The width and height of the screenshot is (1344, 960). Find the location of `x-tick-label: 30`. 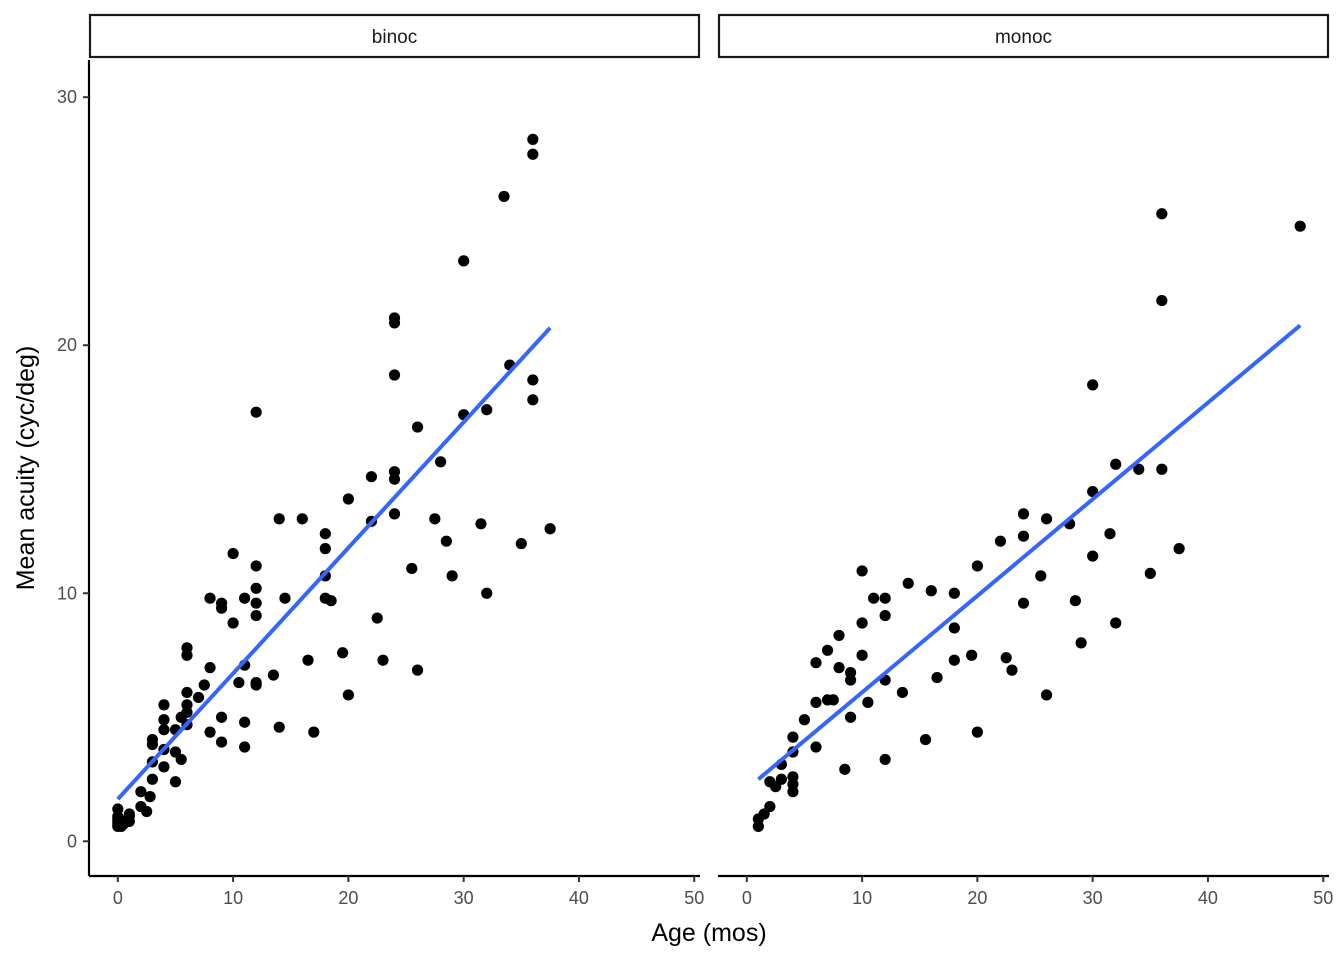

x-tick-label: 30 is located at coordinates (464, 898).